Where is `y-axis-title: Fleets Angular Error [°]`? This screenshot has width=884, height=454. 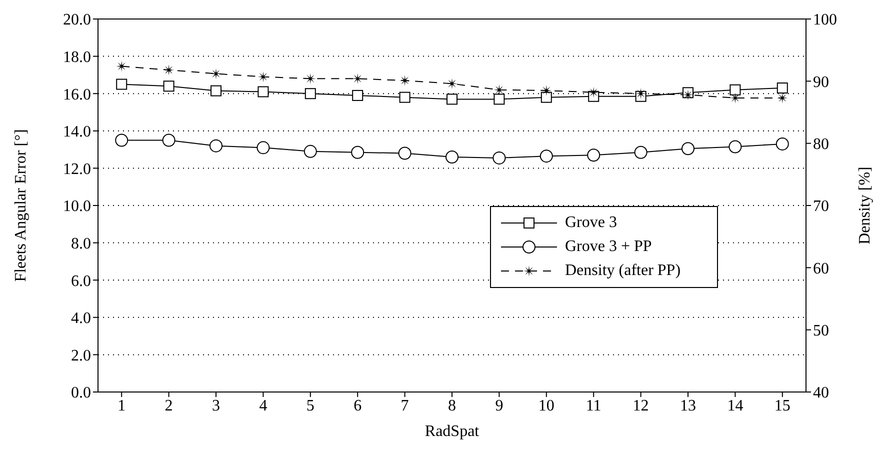
y-axis-title: Fleets Angular Error [°] is located at coordinates (21, 205).